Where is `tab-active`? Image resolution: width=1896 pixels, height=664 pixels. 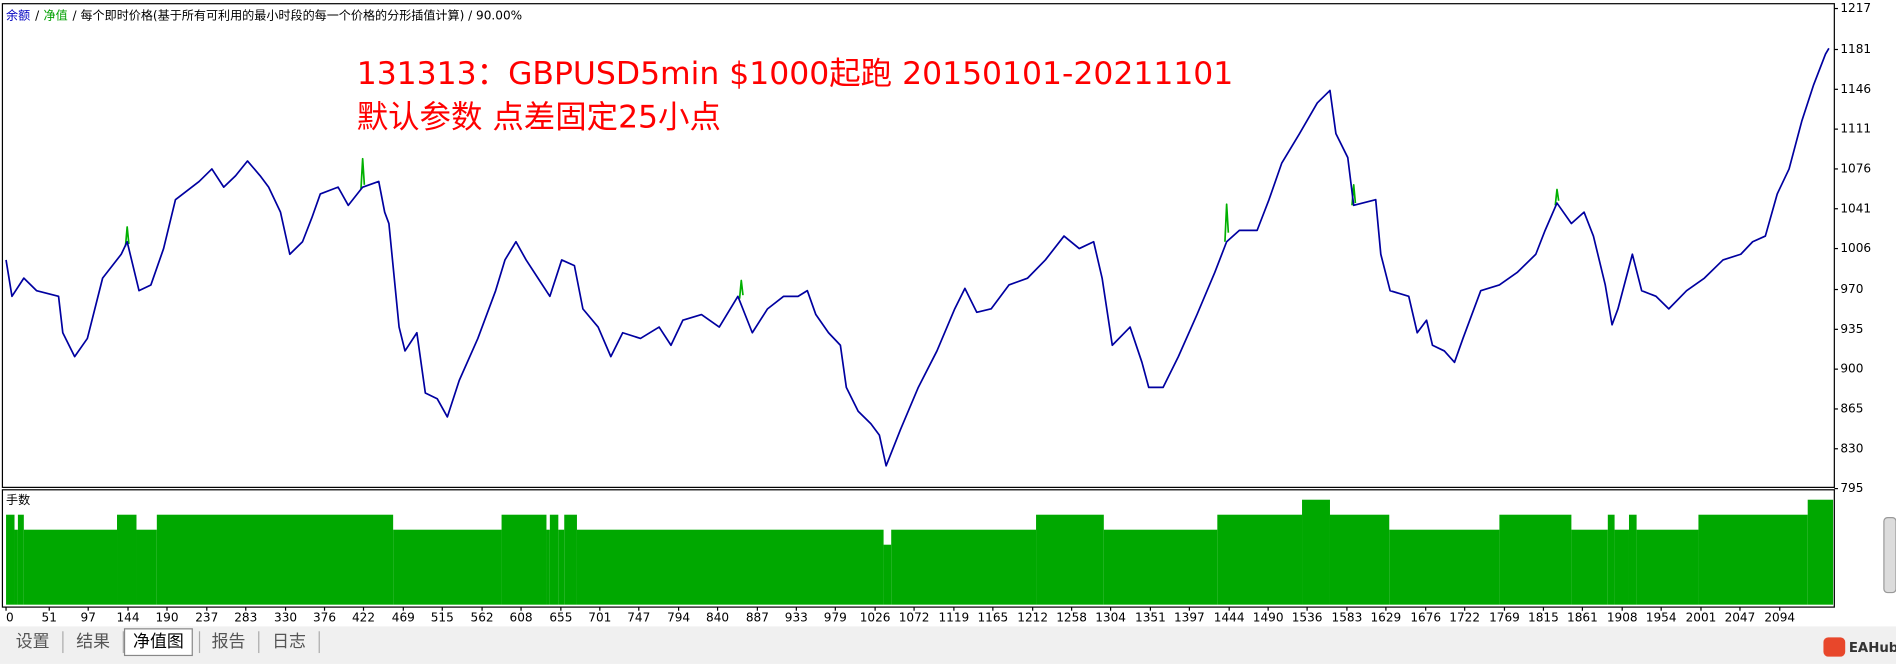 tab-active is located at coordinates (158, 642).